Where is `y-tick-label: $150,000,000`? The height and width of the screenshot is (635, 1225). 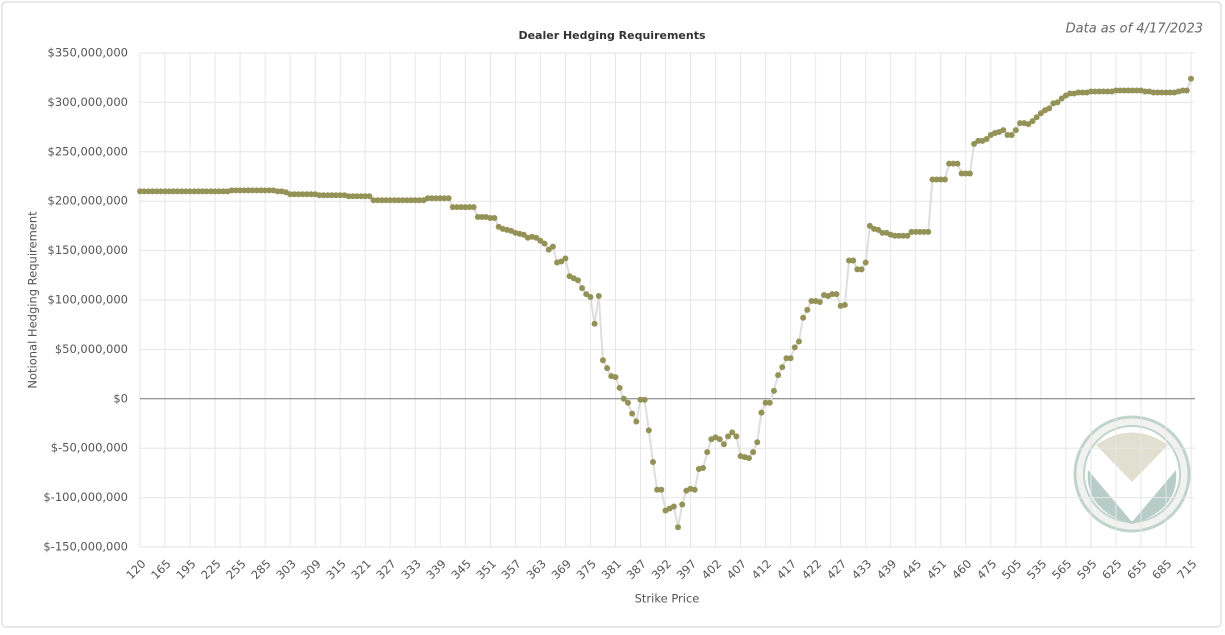
y-tick-label: $150,000,000 is located at coordinates (88, 250).